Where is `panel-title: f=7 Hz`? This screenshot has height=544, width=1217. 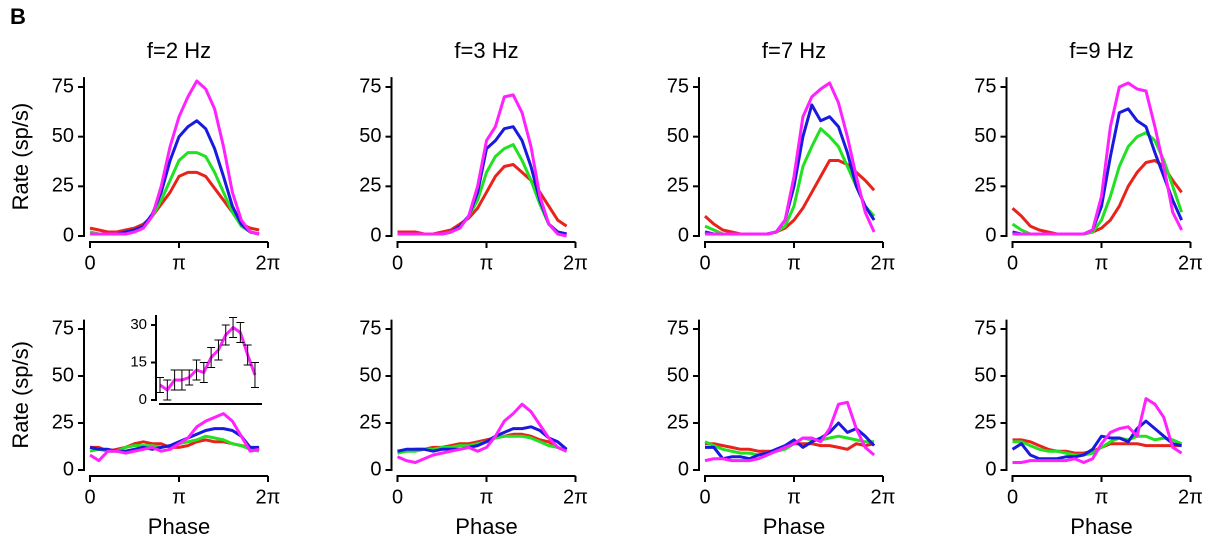 panel-title: f=7 Hz is located at coordinates (794, 50).